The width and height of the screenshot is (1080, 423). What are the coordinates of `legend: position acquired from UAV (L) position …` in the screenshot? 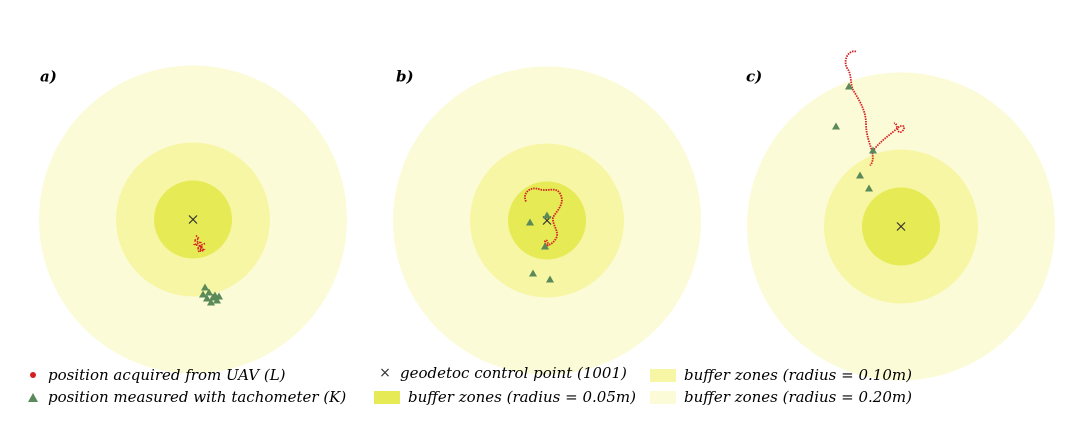 It's located at (540, 385).